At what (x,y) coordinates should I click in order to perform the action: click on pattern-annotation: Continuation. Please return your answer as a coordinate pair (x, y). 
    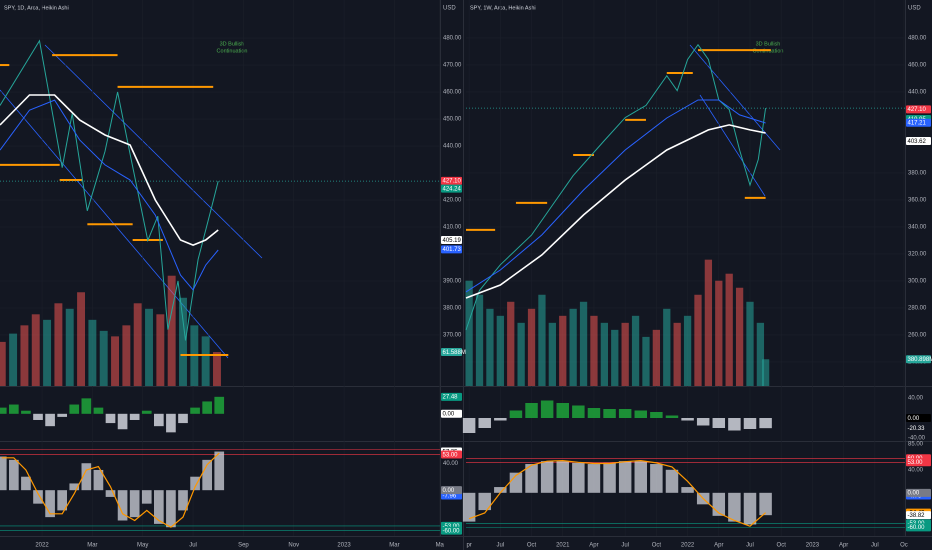
    Looking at the image, I should click on (768, 51).